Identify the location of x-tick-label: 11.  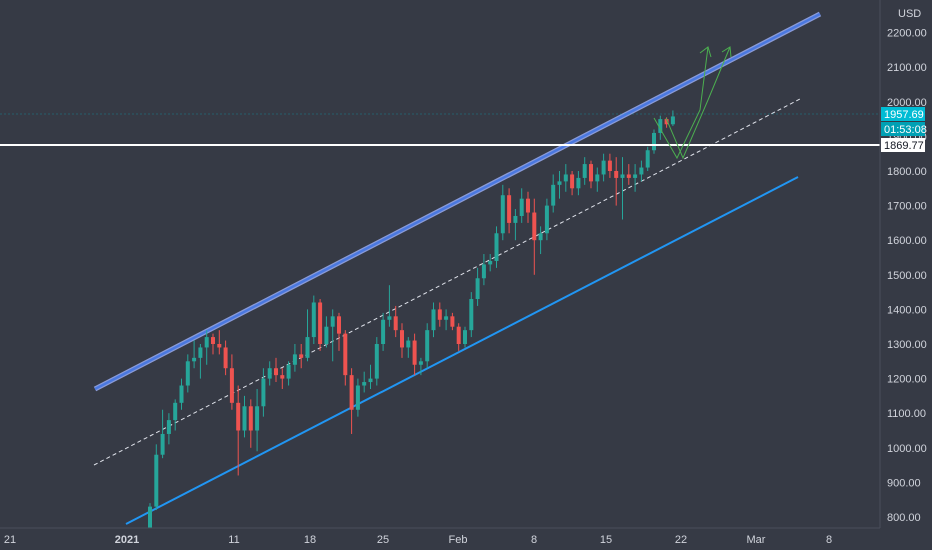
(233, 540).